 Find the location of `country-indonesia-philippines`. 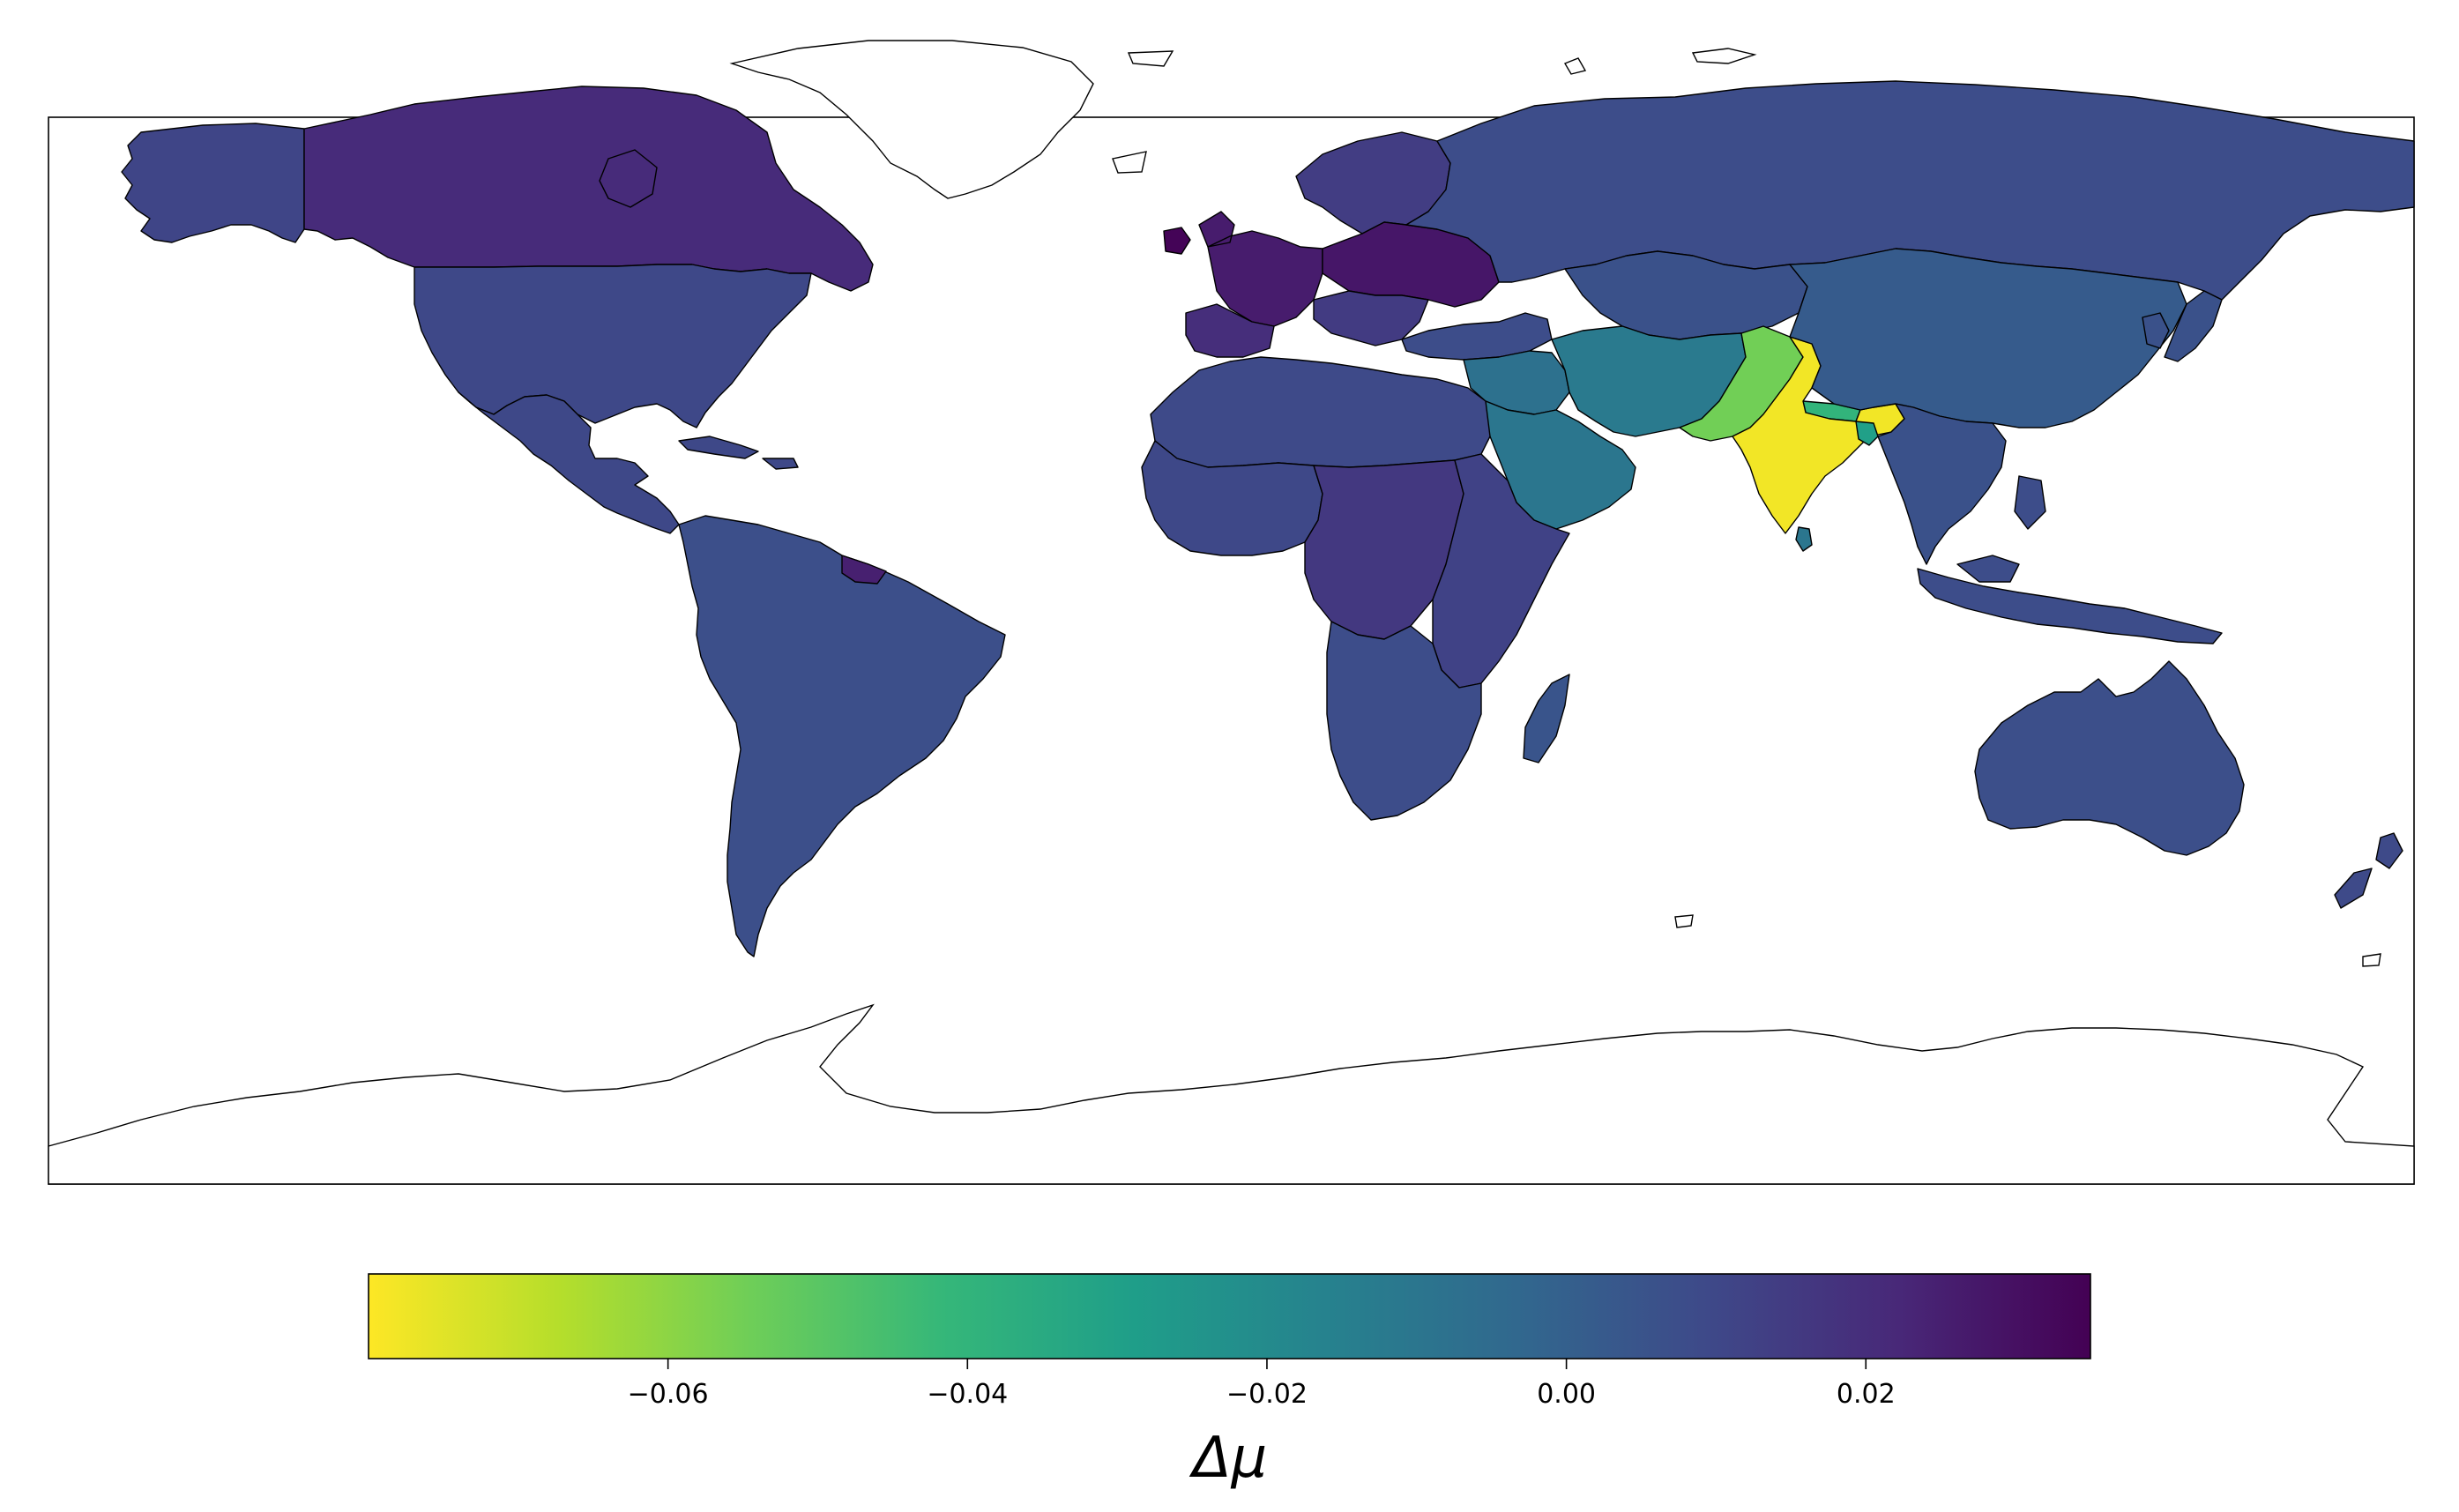

country-indonesia-philippines is located at coordinates (2070, 559).